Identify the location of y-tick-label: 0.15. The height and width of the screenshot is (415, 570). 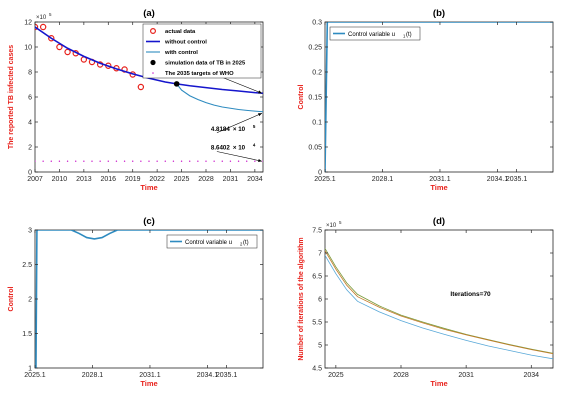
(315, 98).